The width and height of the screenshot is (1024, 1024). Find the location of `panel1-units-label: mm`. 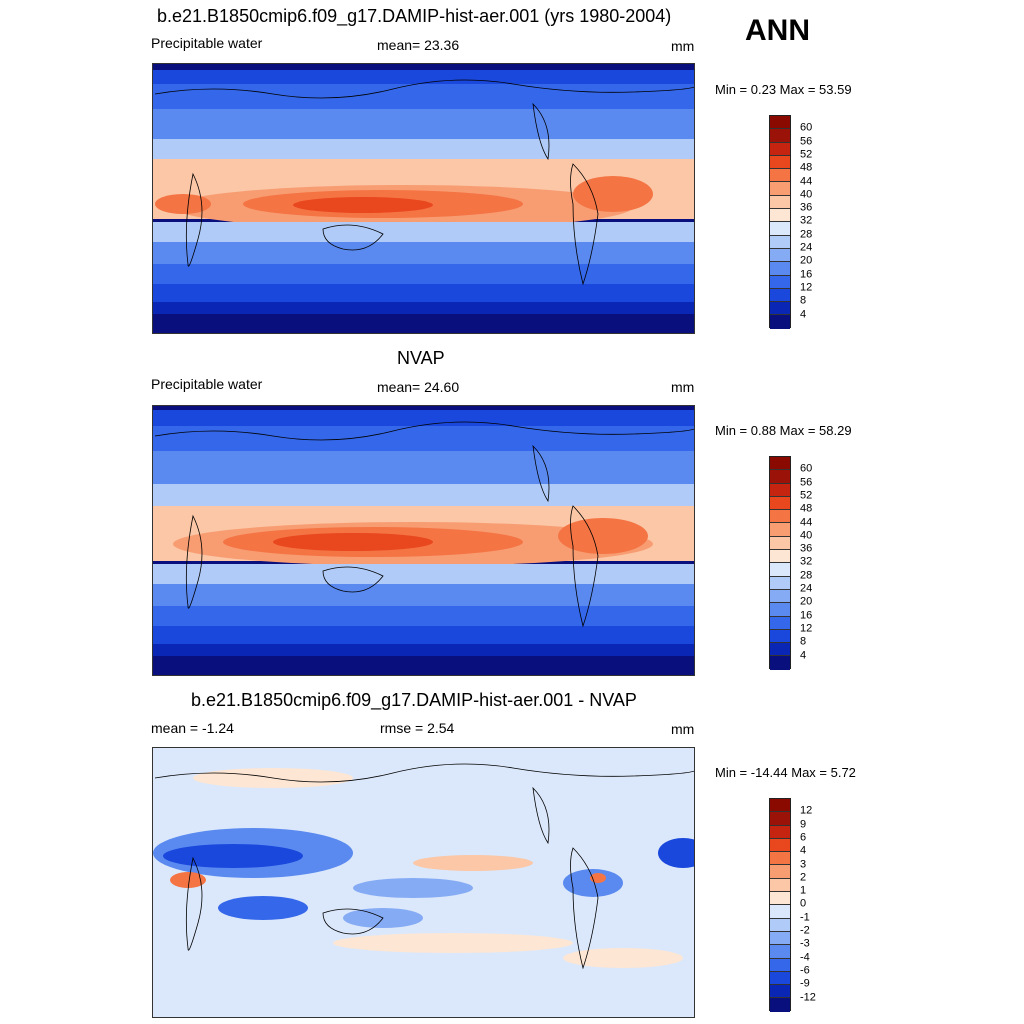

panel1-units-label: mm is located at coordinates (683, 46).